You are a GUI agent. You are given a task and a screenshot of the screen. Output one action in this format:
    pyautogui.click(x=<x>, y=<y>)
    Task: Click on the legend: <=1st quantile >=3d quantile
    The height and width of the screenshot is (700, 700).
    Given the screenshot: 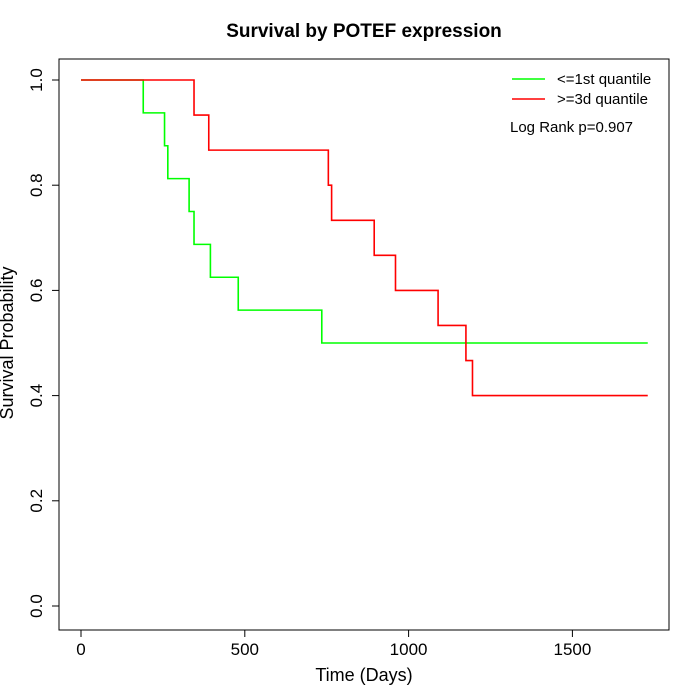 What is the action you would take?
    pyautogui.click(x=581, y=89)
    